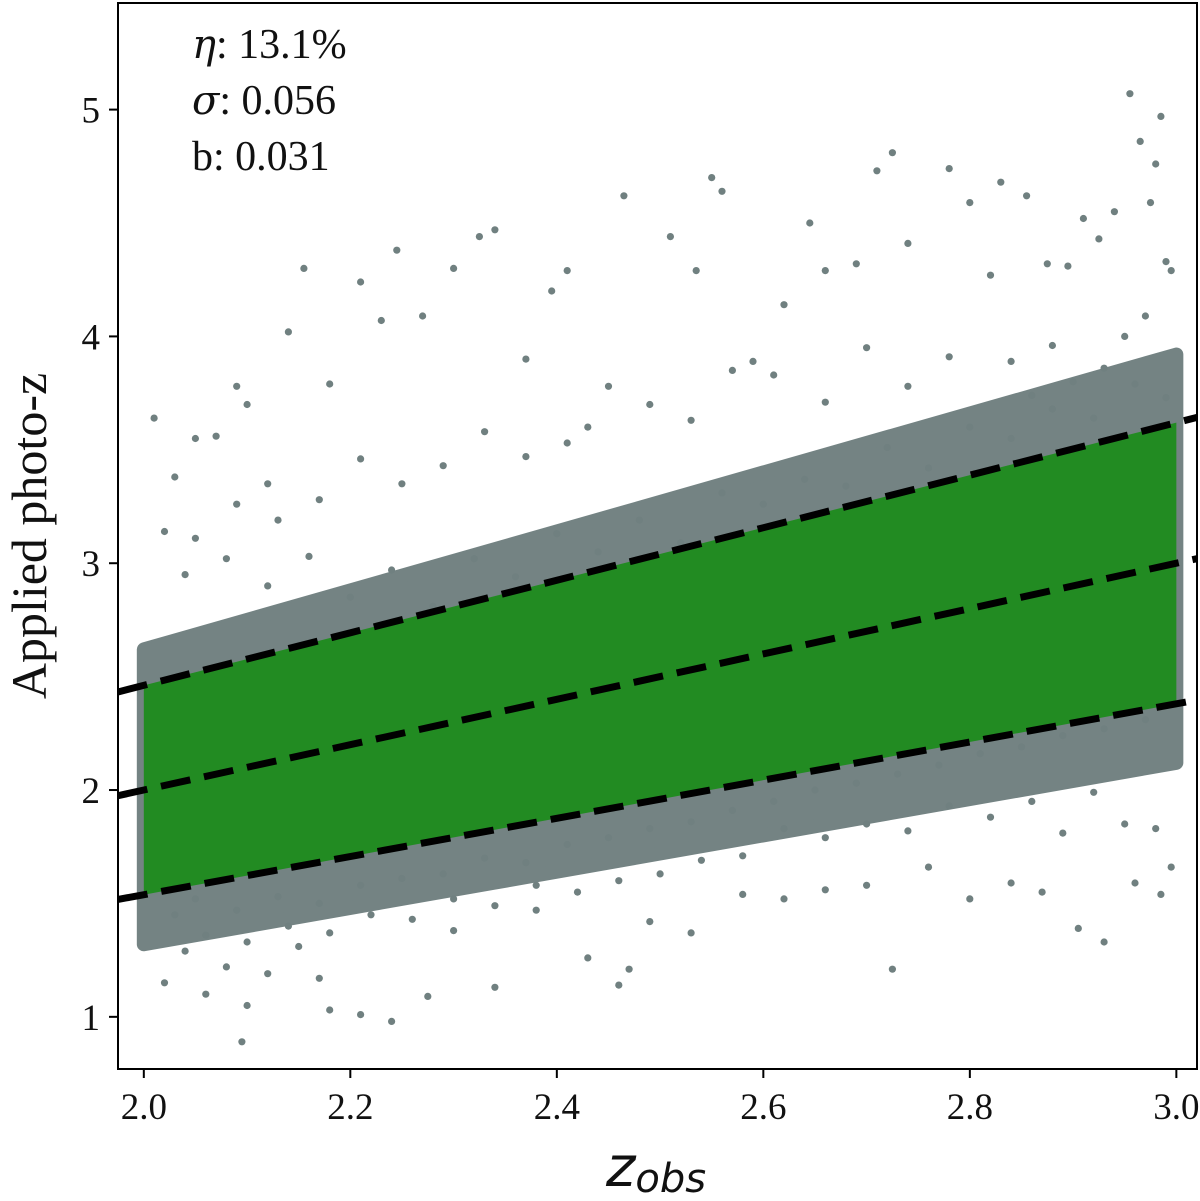  What do you see at coordinates (91, 1018) in the screenshot?
I see `y-tick-label: 1` at bounding box center [91, 1018].